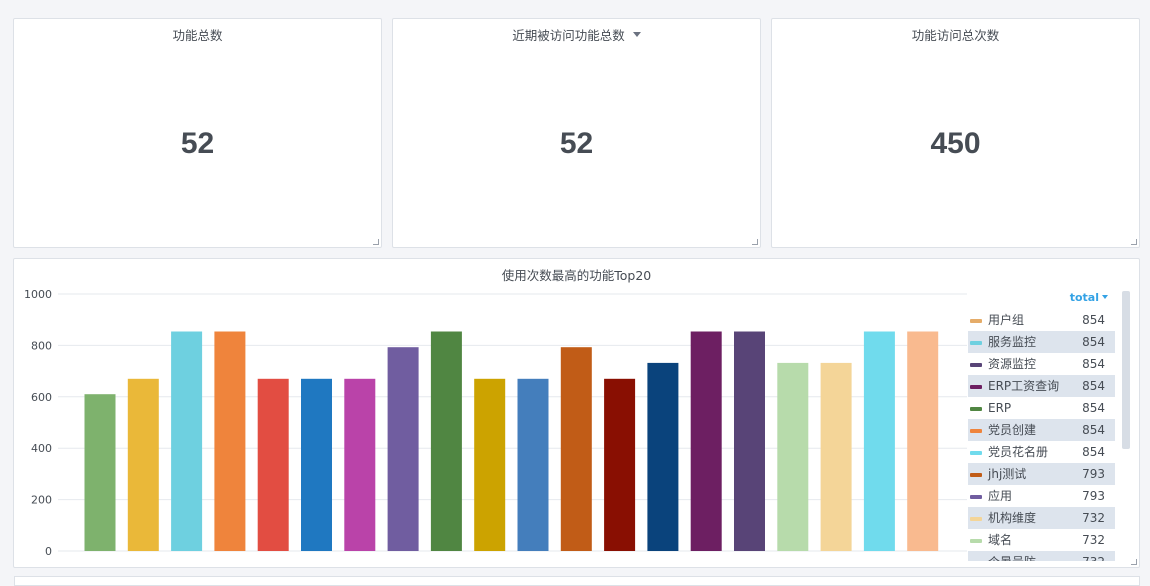 This screenshot has height=586, width=1150. I want to click on legend-item-name: 用户组, so click(1006, 320).